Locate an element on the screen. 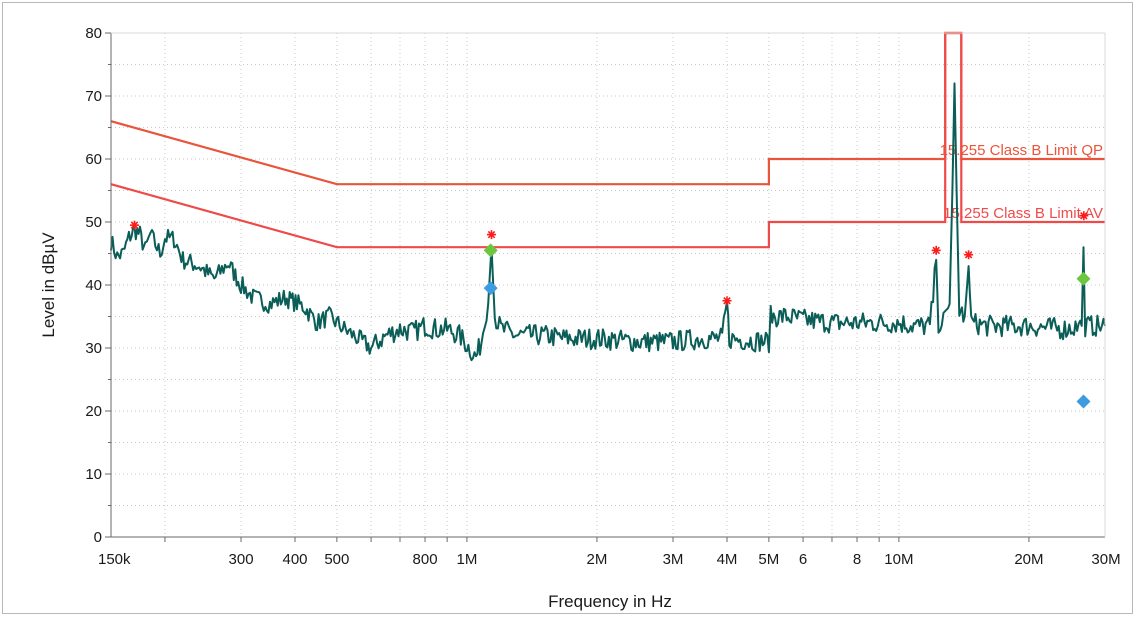  x-tick-label: 2M is located at coordinates (597, 559).